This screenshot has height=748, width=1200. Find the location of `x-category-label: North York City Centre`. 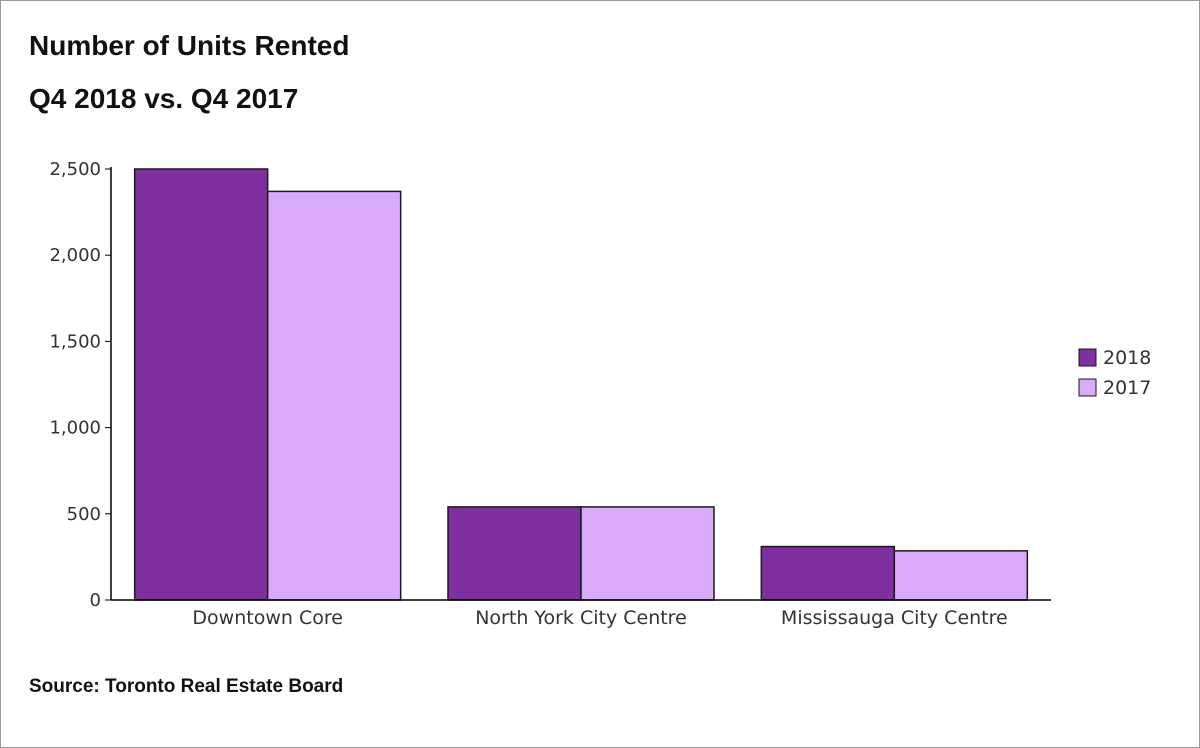

x-category-label: North York City Centre is located at coordinates (581, 618).